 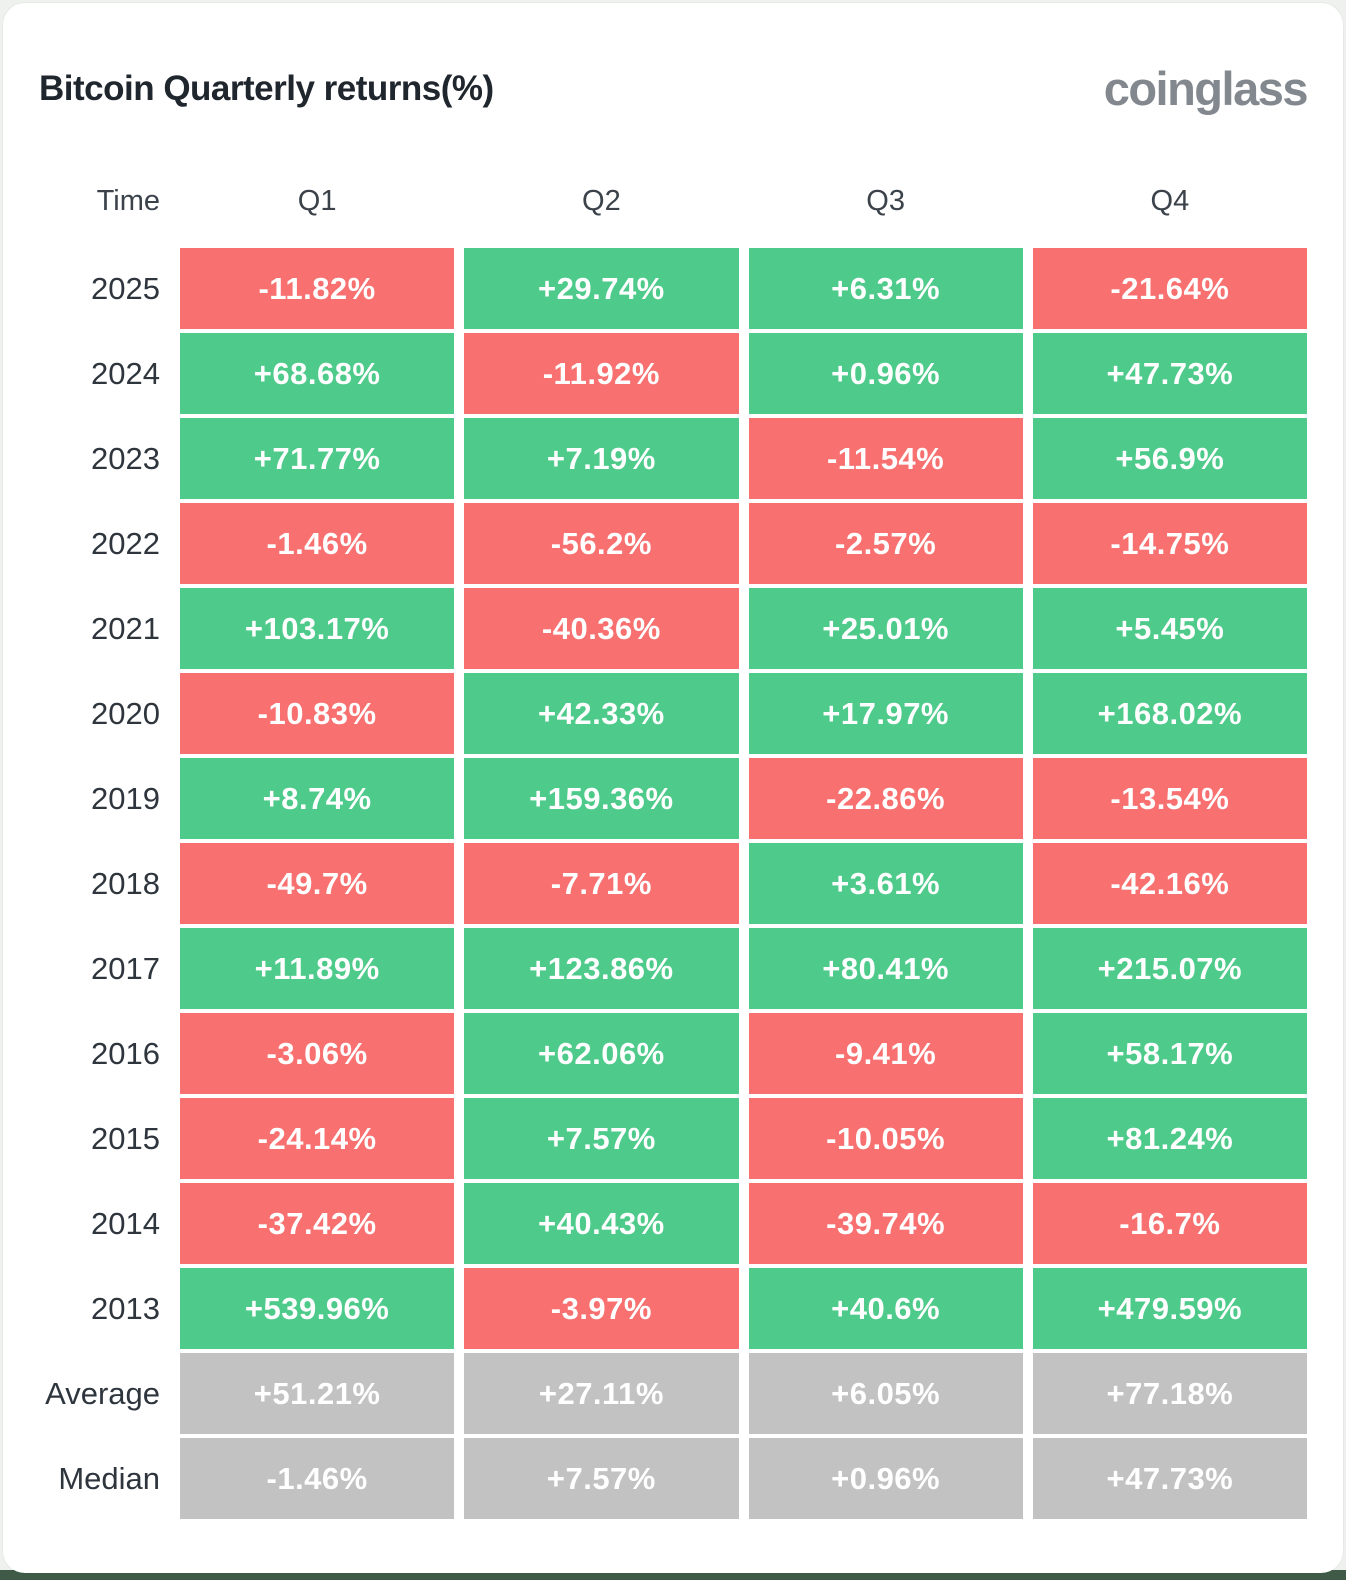 What do you see at coordinates (885, 968) in the screenshot?
I see `return-cell: +80.41%` at bounding box center [885, 968].